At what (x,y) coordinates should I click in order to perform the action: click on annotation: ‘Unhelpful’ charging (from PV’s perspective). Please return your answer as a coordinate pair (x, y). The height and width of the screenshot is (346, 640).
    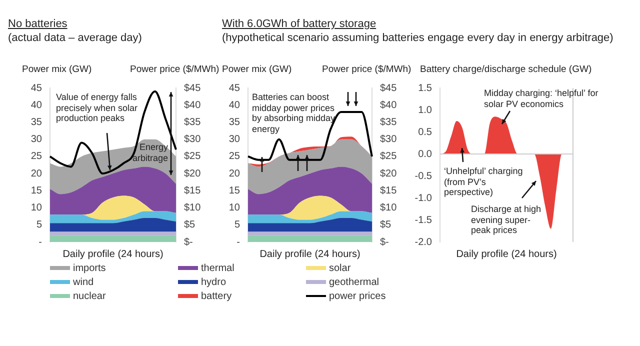
    Looking at the image, I should click on (484, 182).